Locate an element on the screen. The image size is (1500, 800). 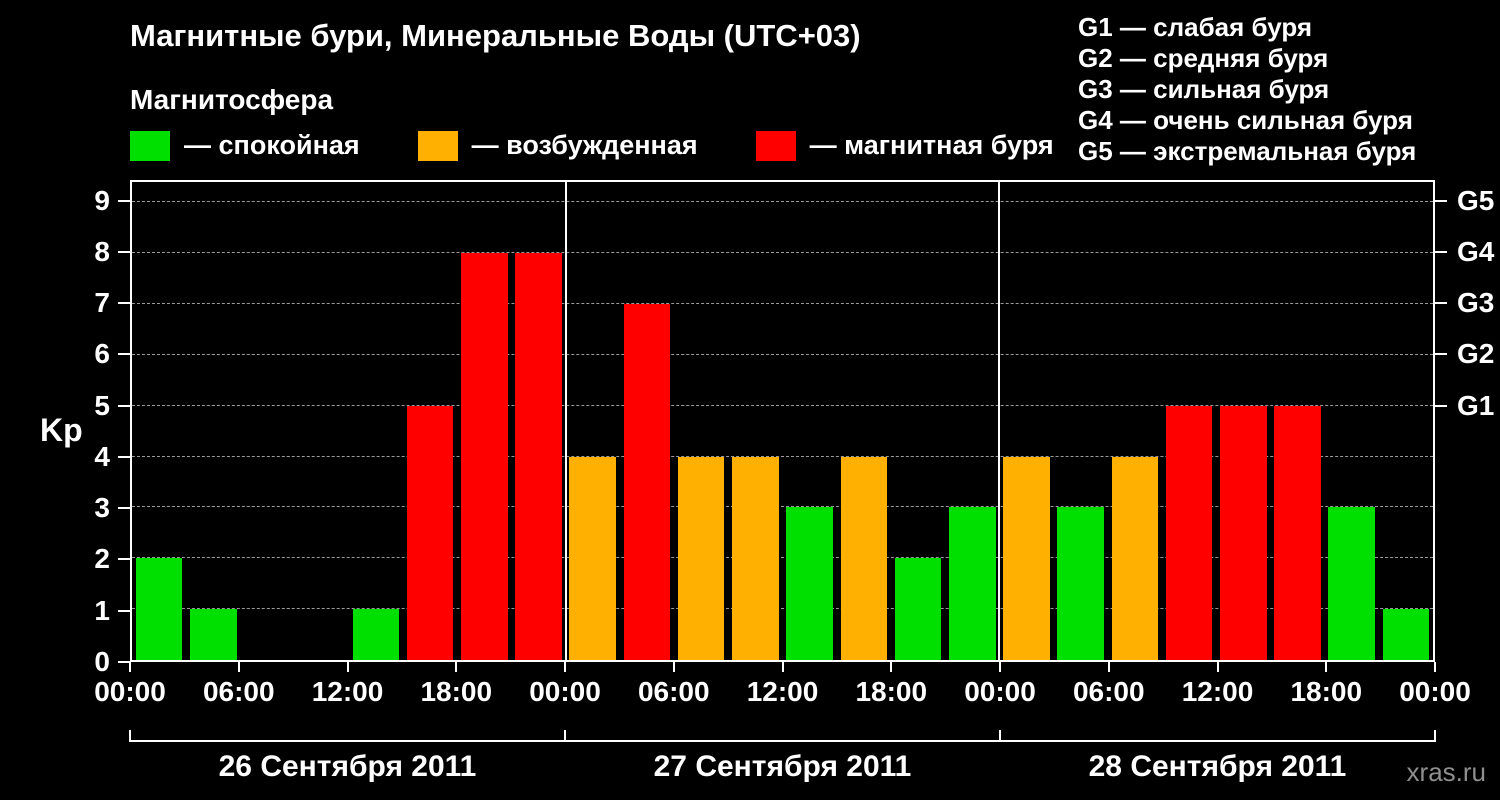
watermark: xras.ru is located at coordinates (1446, 772).